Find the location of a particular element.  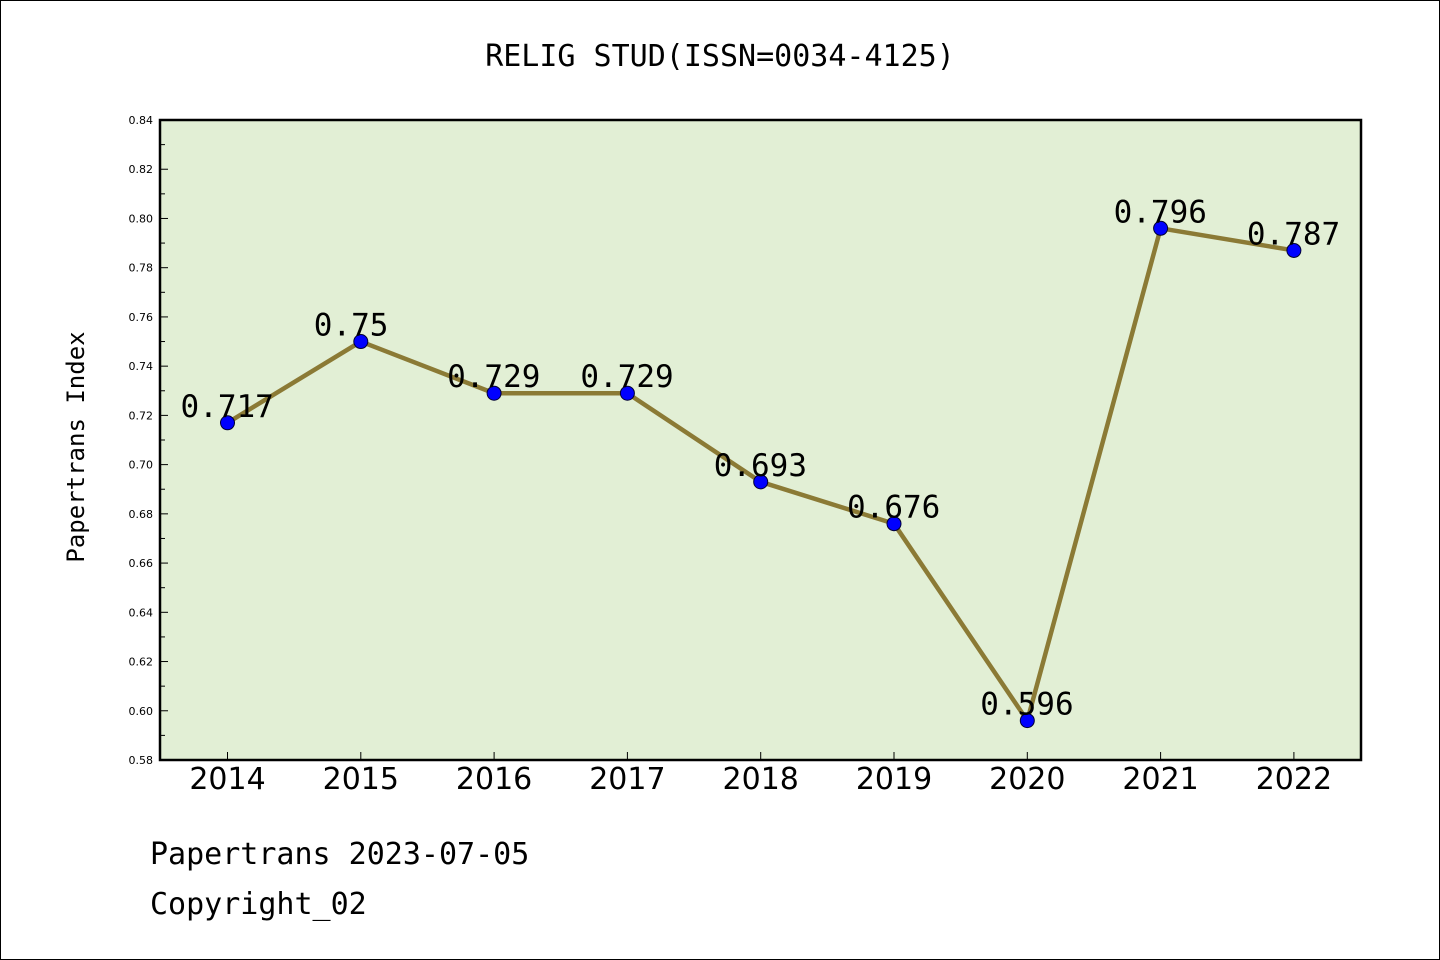

data-label: 0.787 is located at coordinates (1293, 234).